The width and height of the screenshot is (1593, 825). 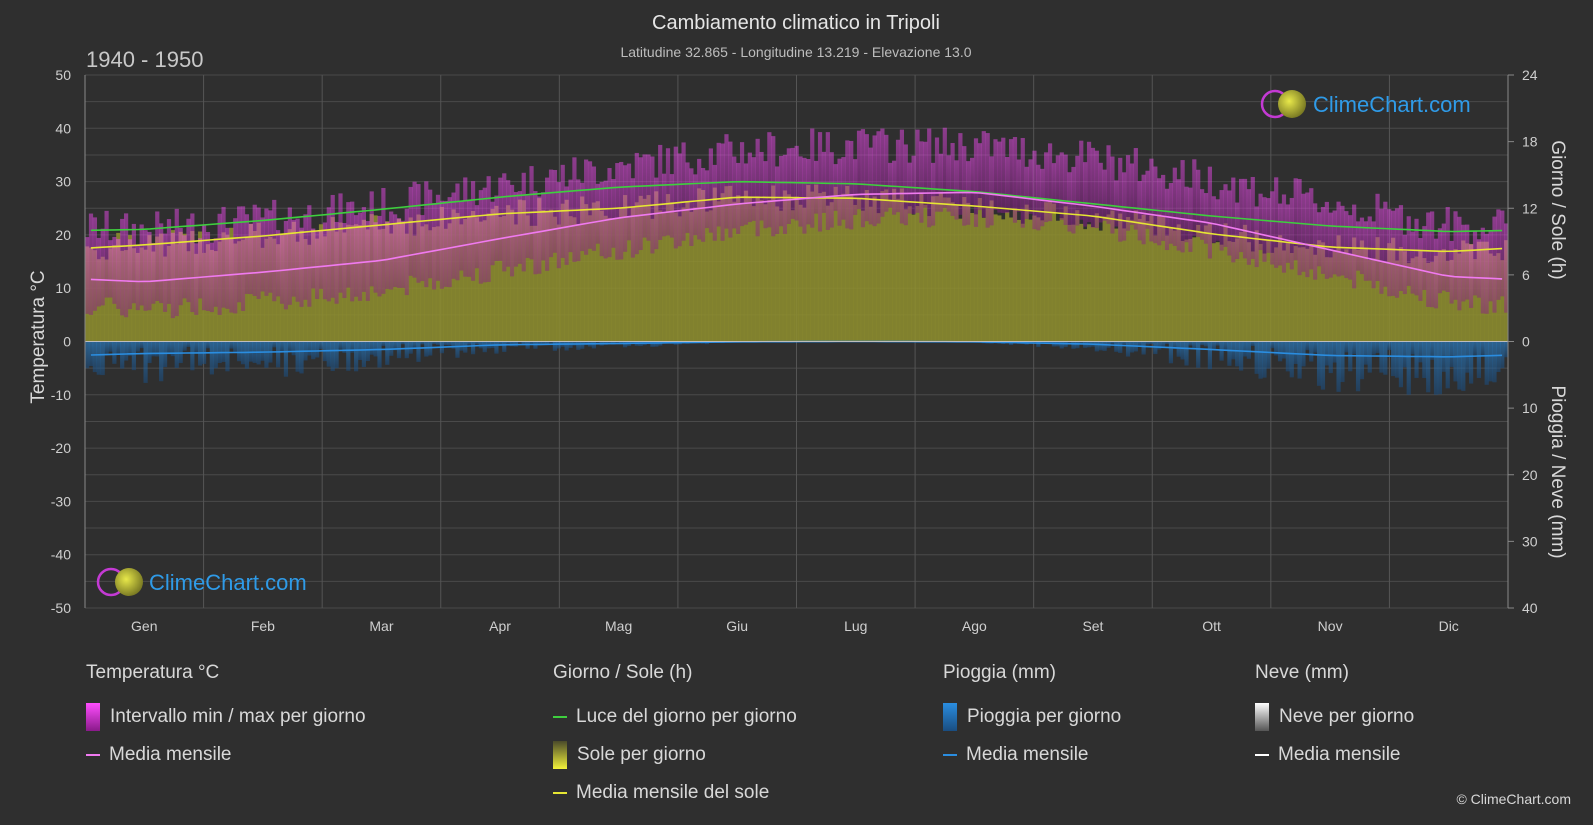 I want to click on legend-item-rain-mean: Media mensile, so click(x=1032, y=755).